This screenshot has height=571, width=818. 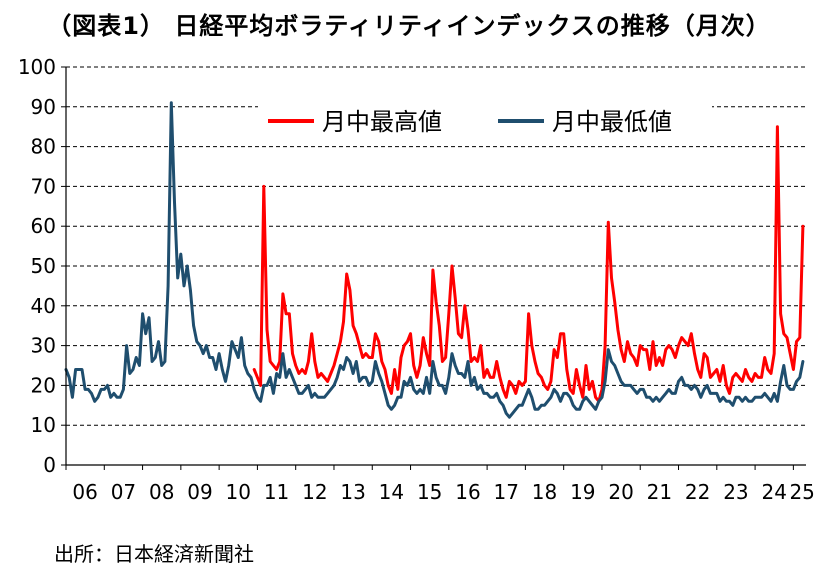 I want to click on y-tick-label: 100, so click(x=37, y=67).